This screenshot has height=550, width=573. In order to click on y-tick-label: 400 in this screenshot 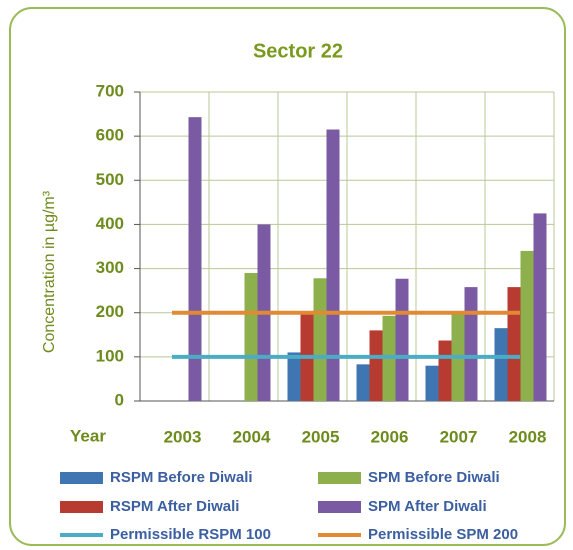, I will do `click(110, 223)`.